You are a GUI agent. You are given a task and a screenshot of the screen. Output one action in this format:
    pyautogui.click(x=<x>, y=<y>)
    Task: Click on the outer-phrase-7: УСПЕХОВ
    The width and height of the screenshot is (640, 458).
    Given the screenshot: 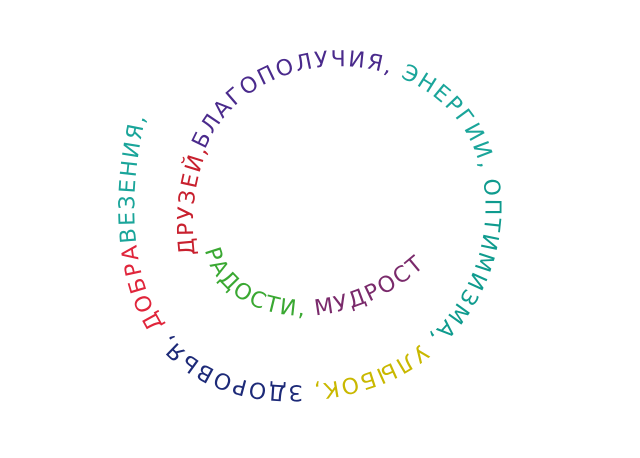 What is the action you would take?
    pyautogui.click(x=77, y=58)
    